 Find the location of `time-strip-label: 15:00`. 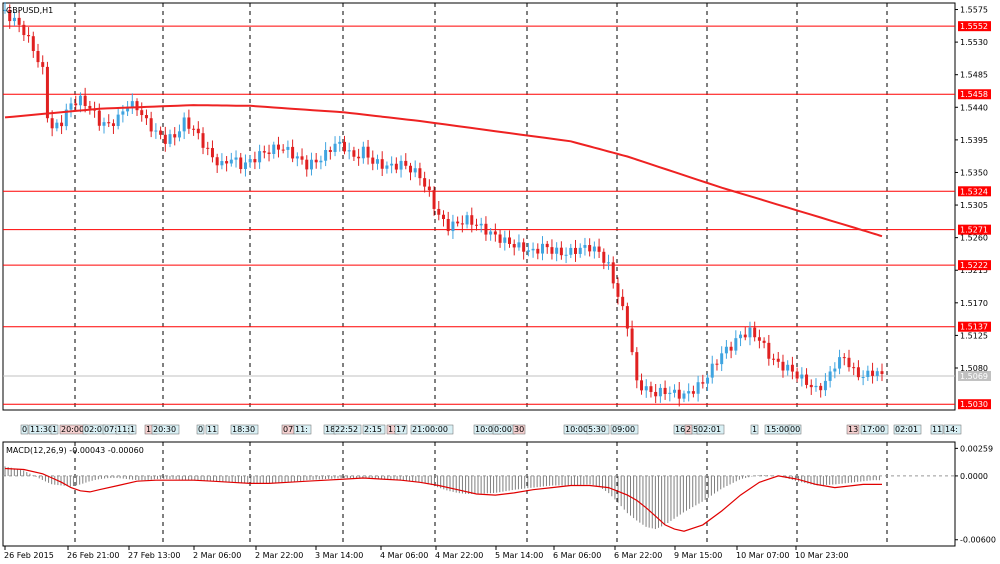

time-strip-label: 15:00 is located at coordinates (777, 429).